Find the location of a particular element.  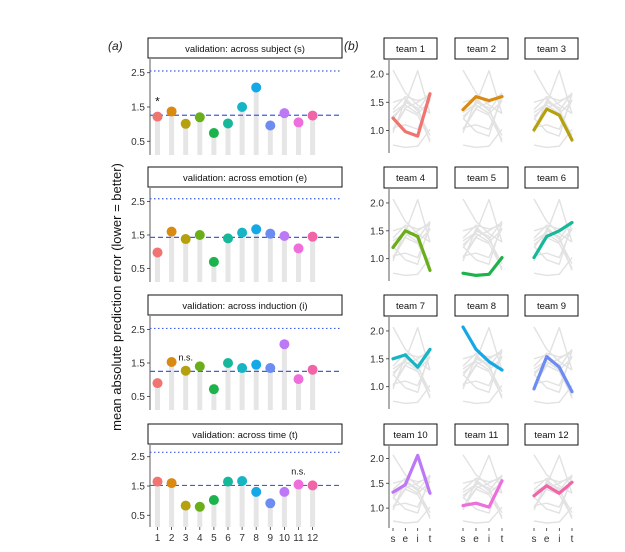

facet-title: team 6 is located at coordinates (551, 178).